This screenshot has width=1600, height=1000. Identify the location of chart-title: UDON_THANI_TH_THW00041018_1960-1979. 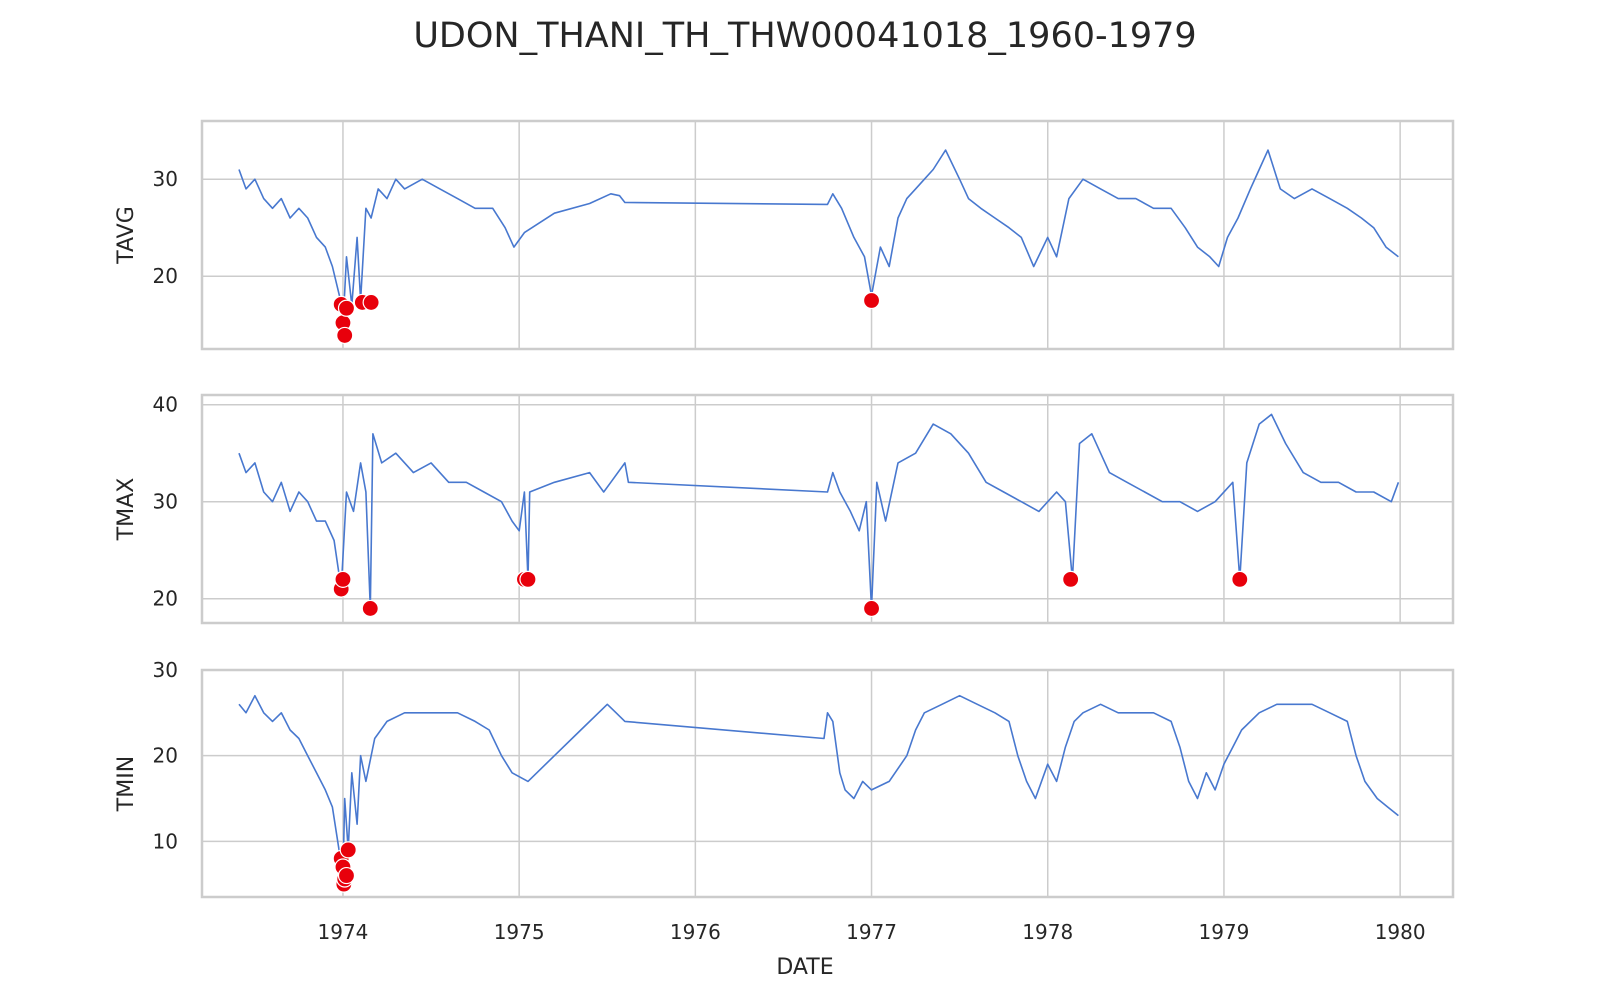
(804, 36).